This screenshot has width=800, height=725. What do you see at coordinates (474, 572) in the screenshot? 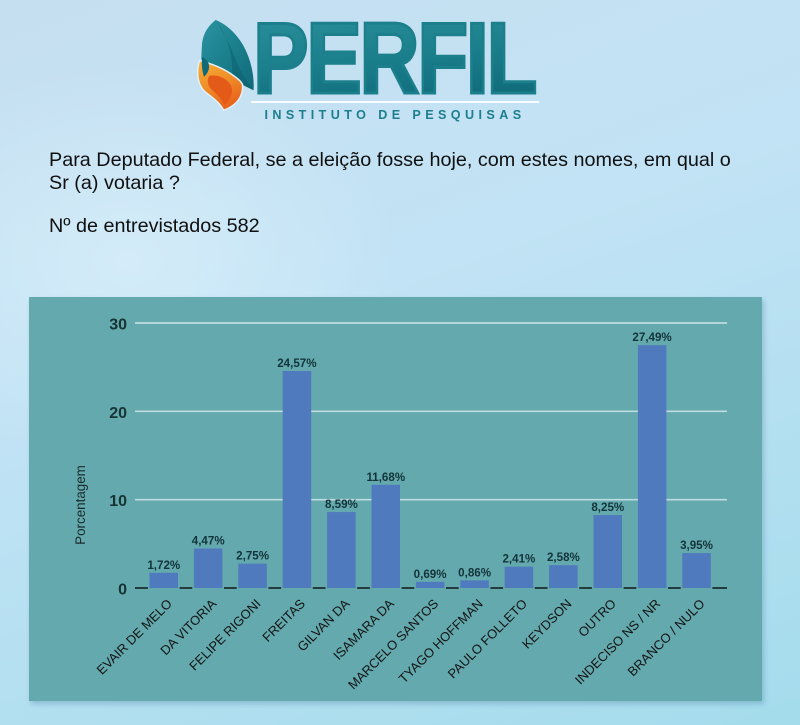
I see `svg-text: 0,86%` at bounding box center [474, 572].